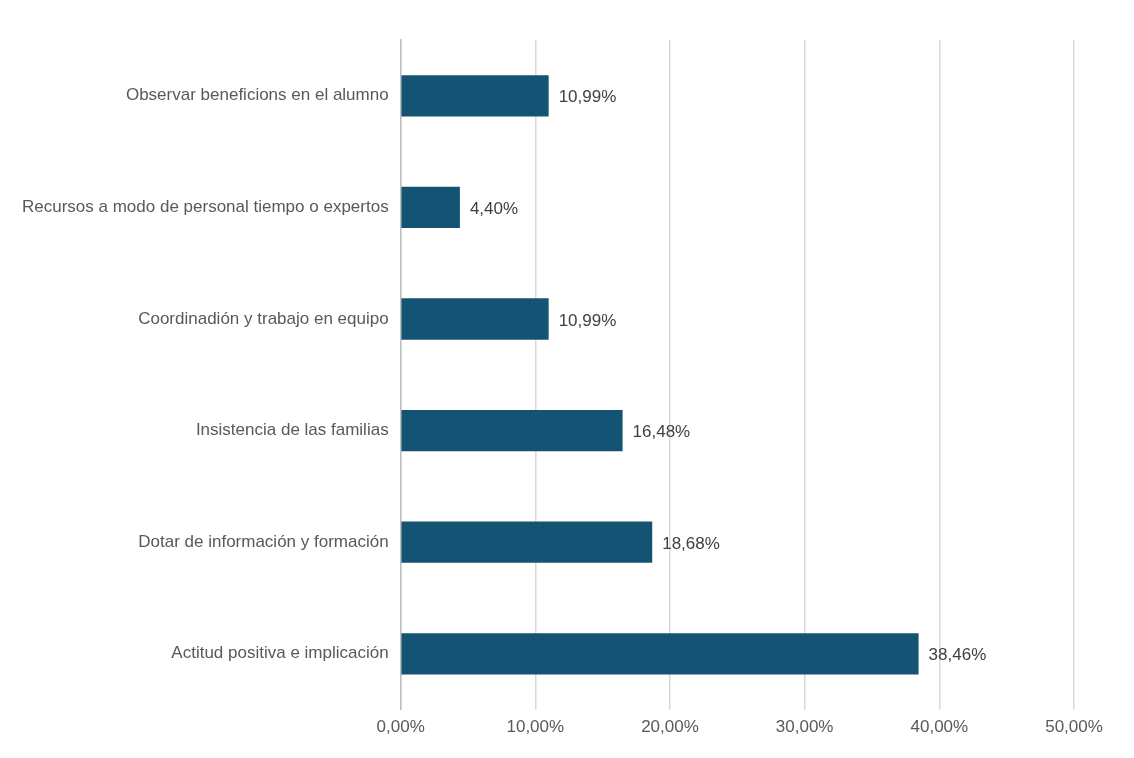 The height and width of the screenshot is (758, 1134). I want to click on x-tick-label: 10,00%, so click(535, 727).